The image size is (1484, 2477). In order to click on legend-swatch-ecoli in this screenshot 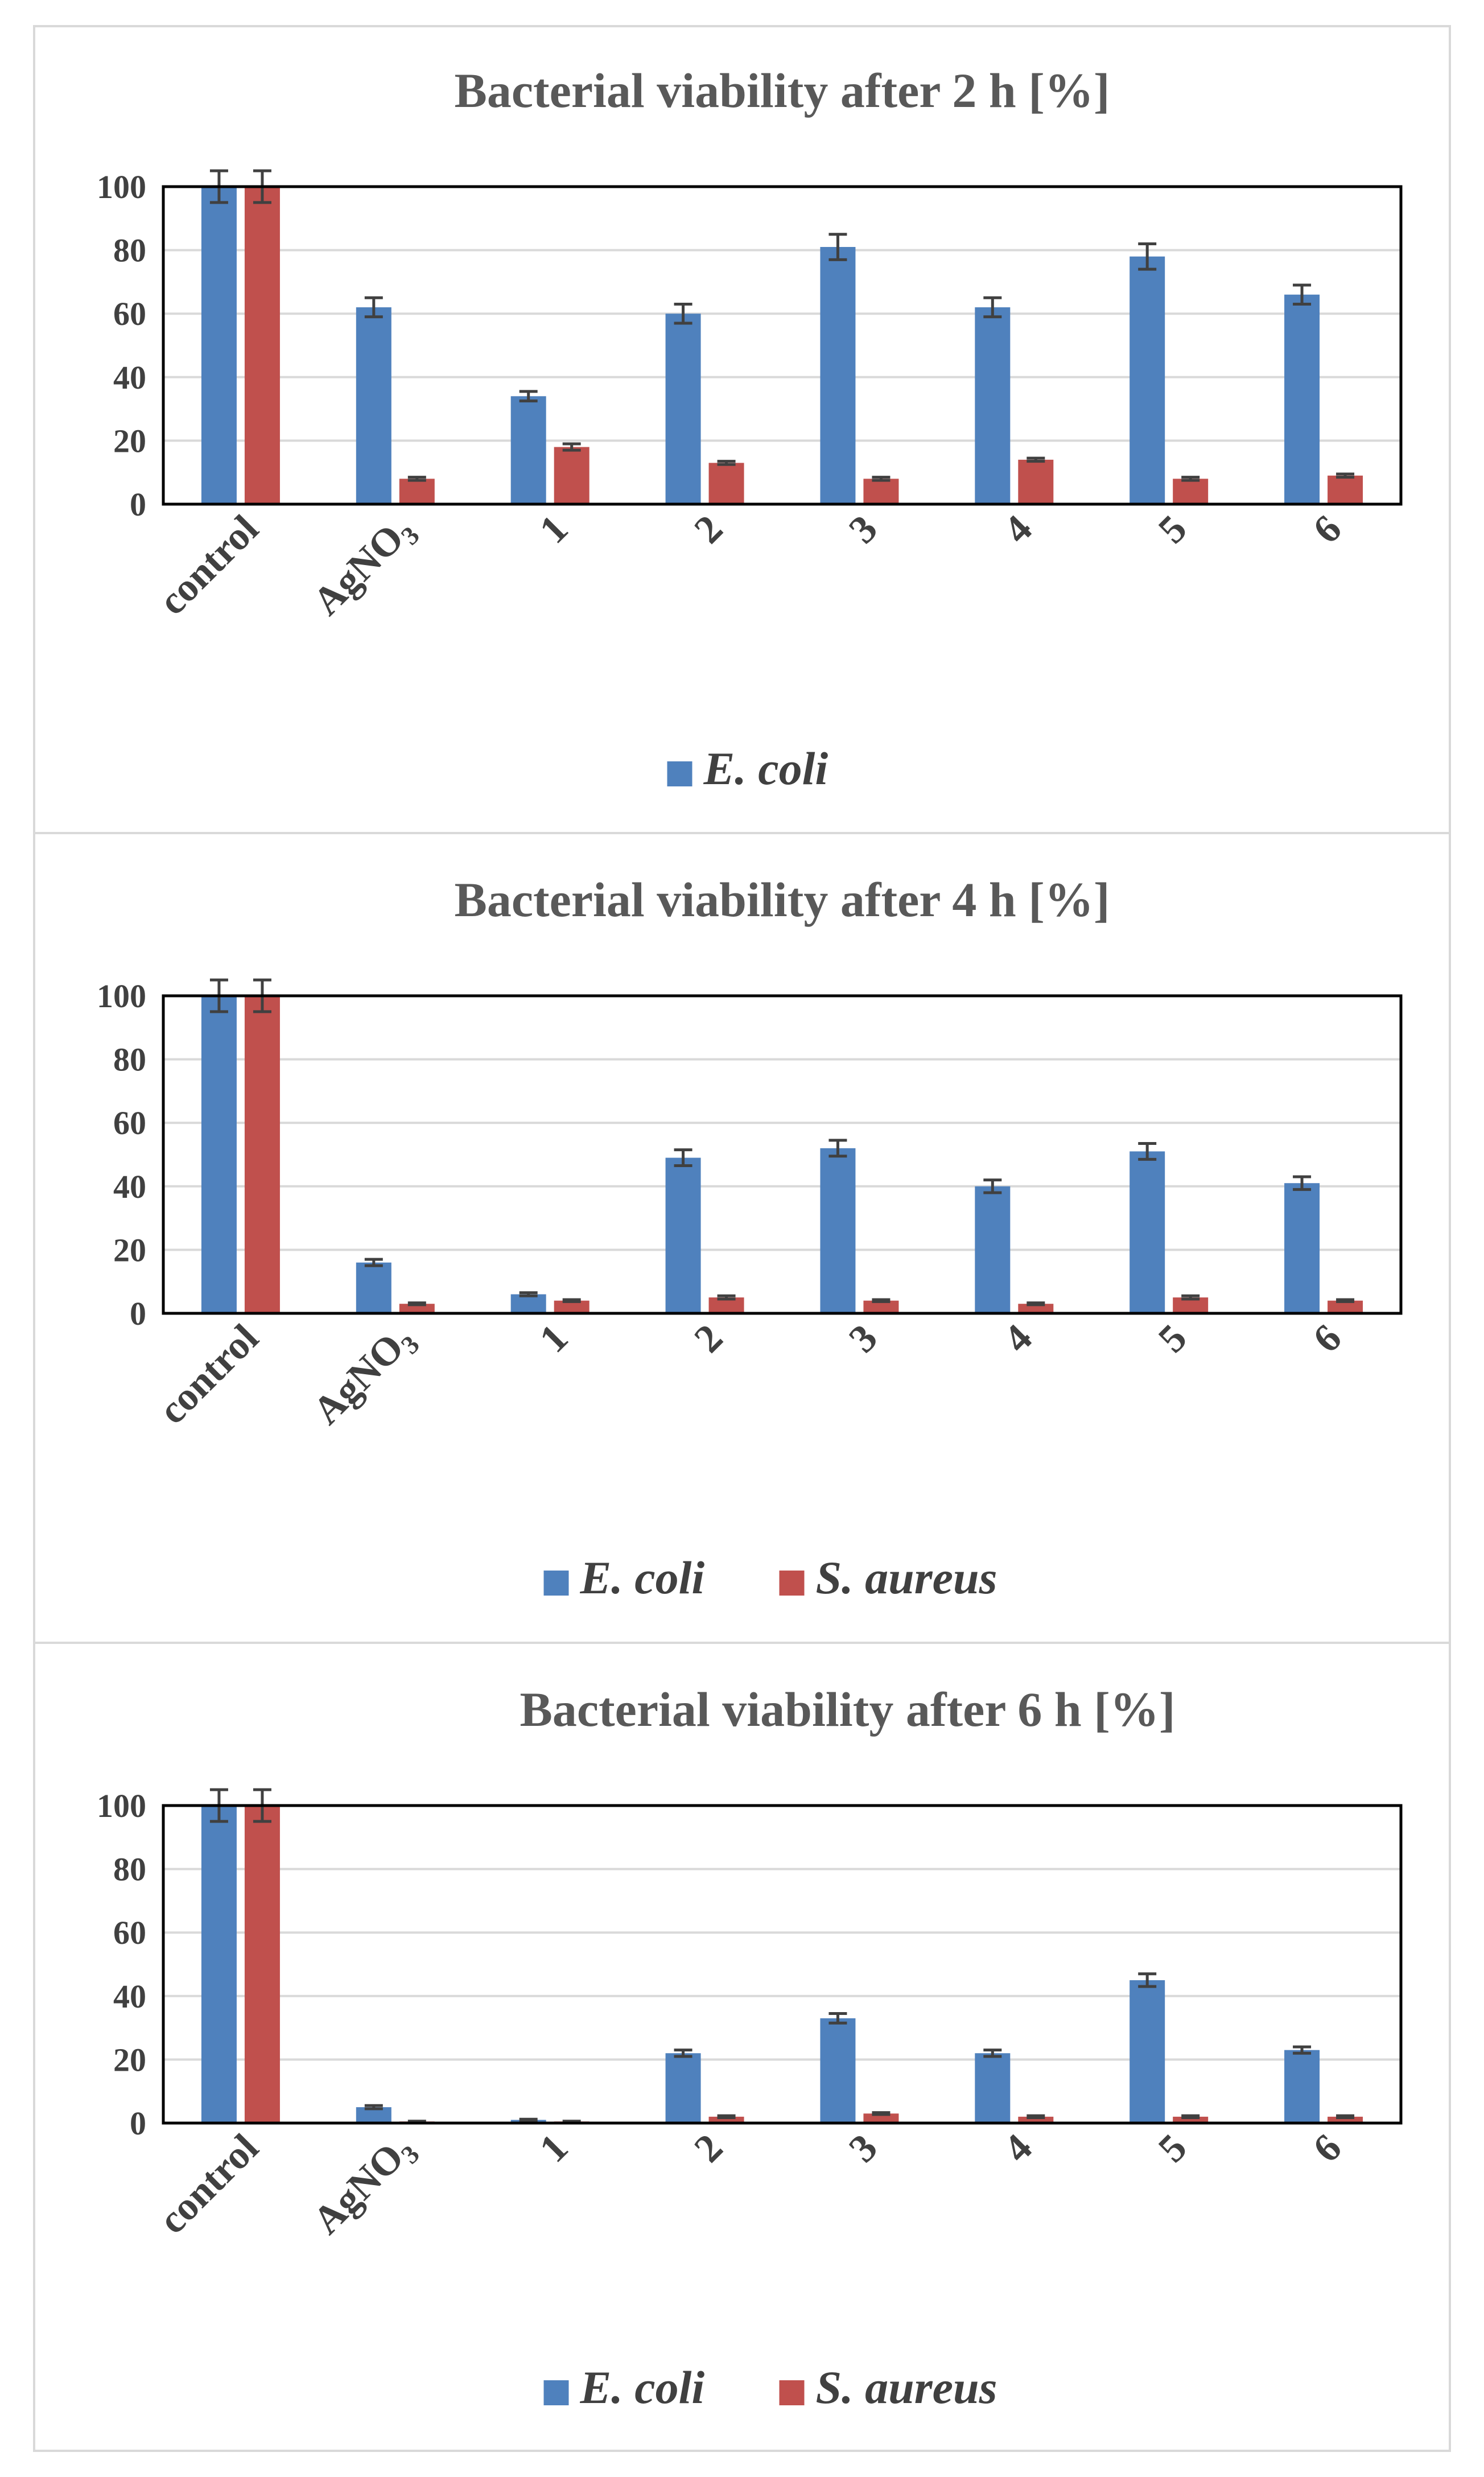, I will do `click(556, 1583)`.